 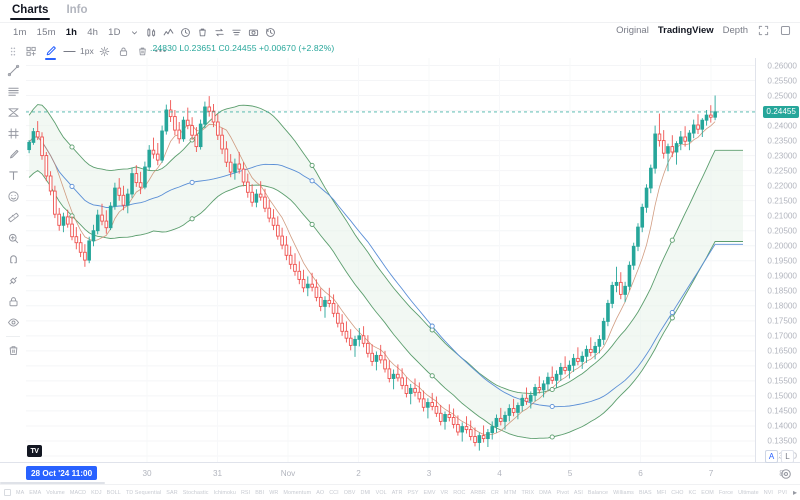 What do you see at coordinates (771, 456) in the screenshot?
I see `auto-scale-toggle: A` at bounding box center [771, 456].